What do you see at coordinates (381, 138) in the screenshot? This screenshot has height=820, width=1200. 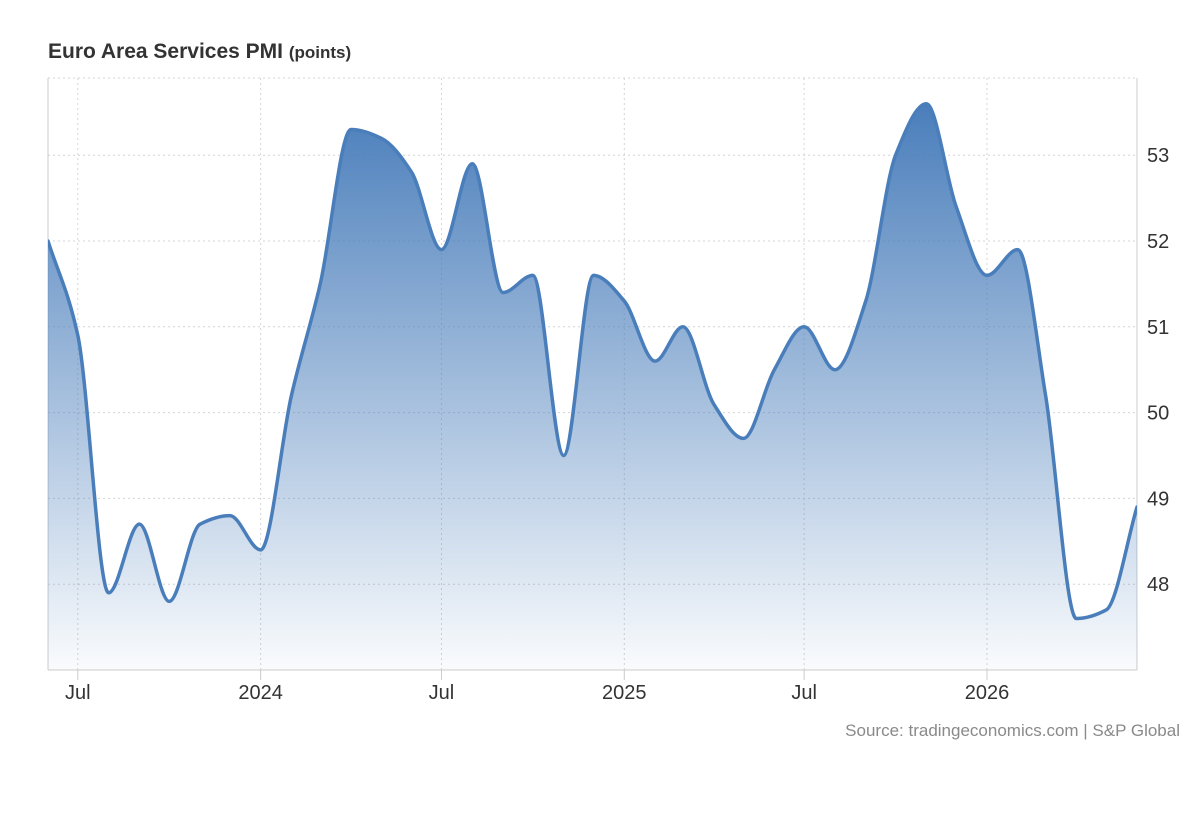 I see `data-point: 2024-05-01: 53.2` at bounding box center [381, 138].